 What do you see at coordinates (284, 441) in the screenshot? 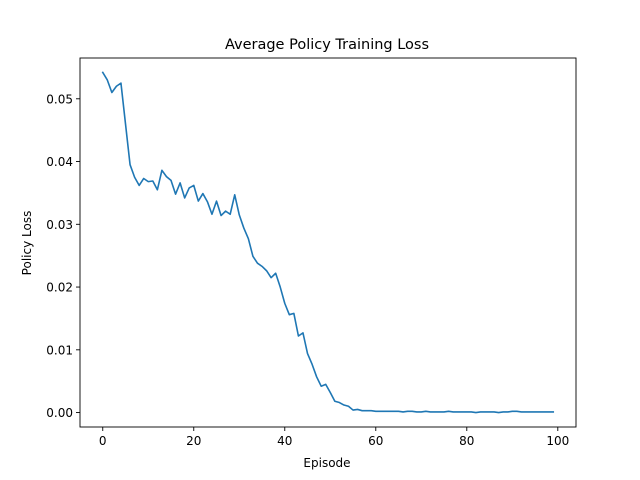
I see `x-tick-label: 40` at bounding box center [284, 441].